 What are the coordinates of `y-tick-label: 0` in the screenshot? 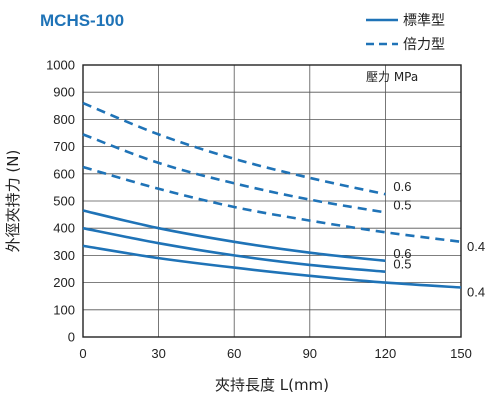 It's located at (71, 337).